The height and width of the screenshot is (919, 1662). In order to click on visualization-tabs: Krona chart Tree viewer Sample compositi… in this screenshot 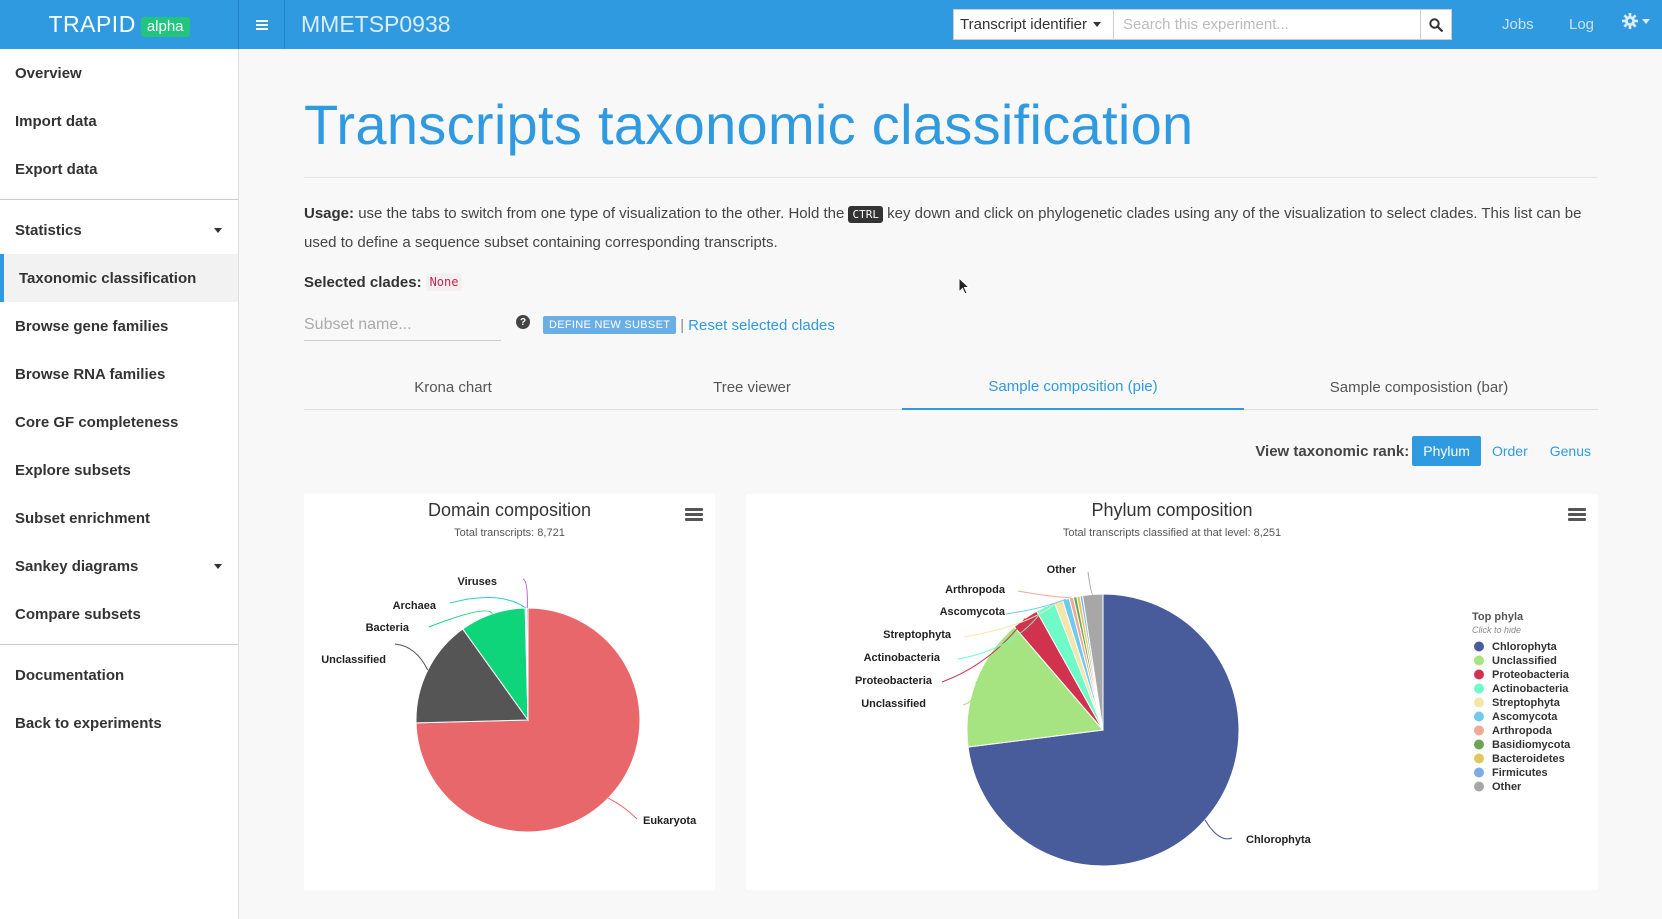, I will do `click(951, 387)`.